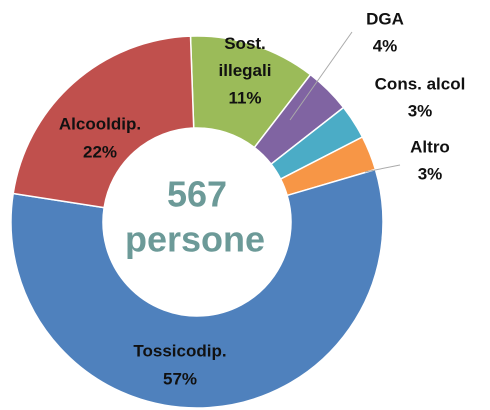  I want to click on slice-label: Alcooldip., so click(100, 123).